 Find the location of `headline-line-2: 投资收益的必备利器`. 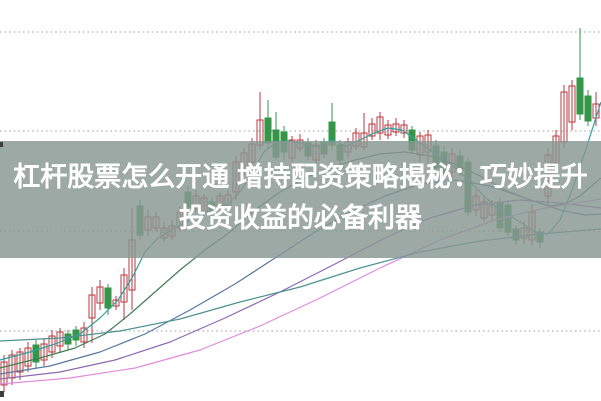

headline-line-2: 投资收益的必备利器 is located at coordinates (300, 218).